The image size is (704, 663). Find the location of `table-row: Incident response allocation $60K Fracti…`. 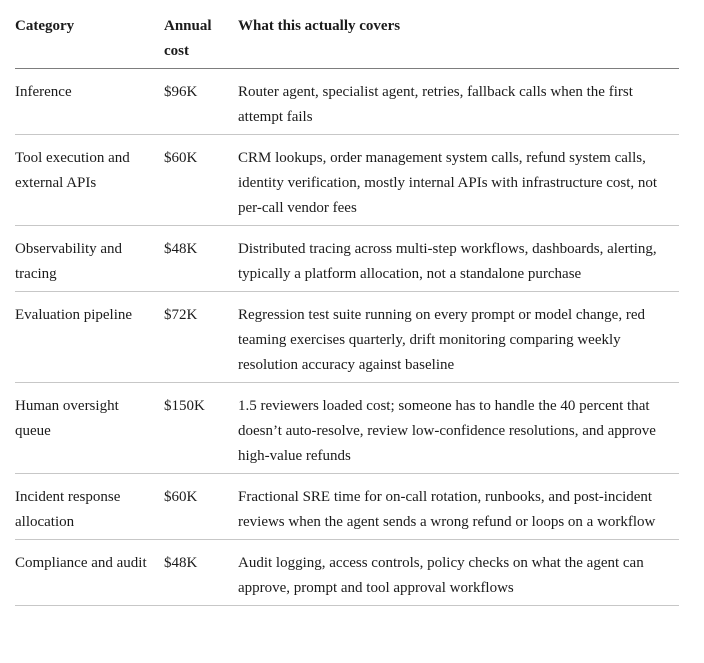

table-row: Incident response allocation $60K Fracti… is located at coordinates (347, 506).